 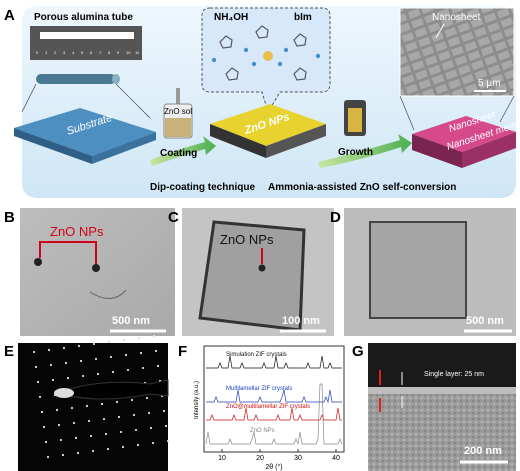 What do you see at coordinates (489, 83) in the screenshot?
I see `text: 5 μm` at bounding box center [489, 83].